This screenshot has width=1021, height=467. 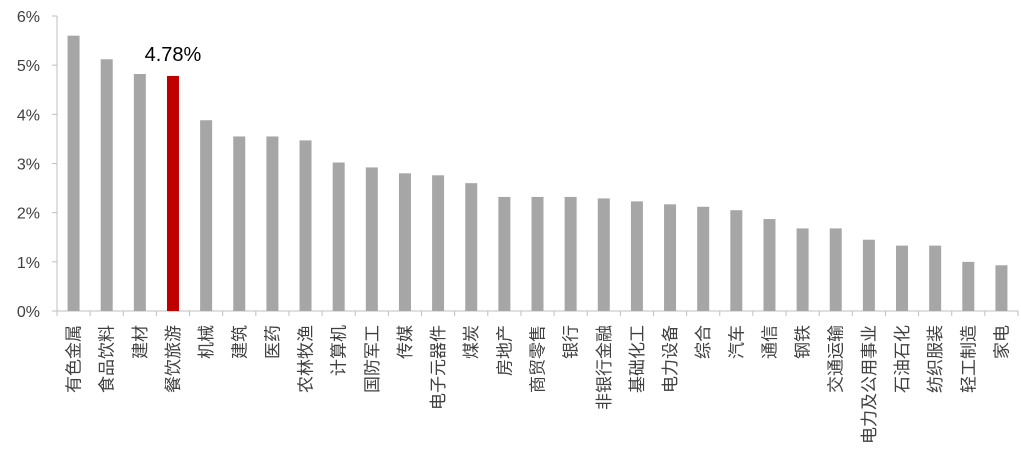 I want to click on category-label: 电子元器件, so click(x=439, y=367).